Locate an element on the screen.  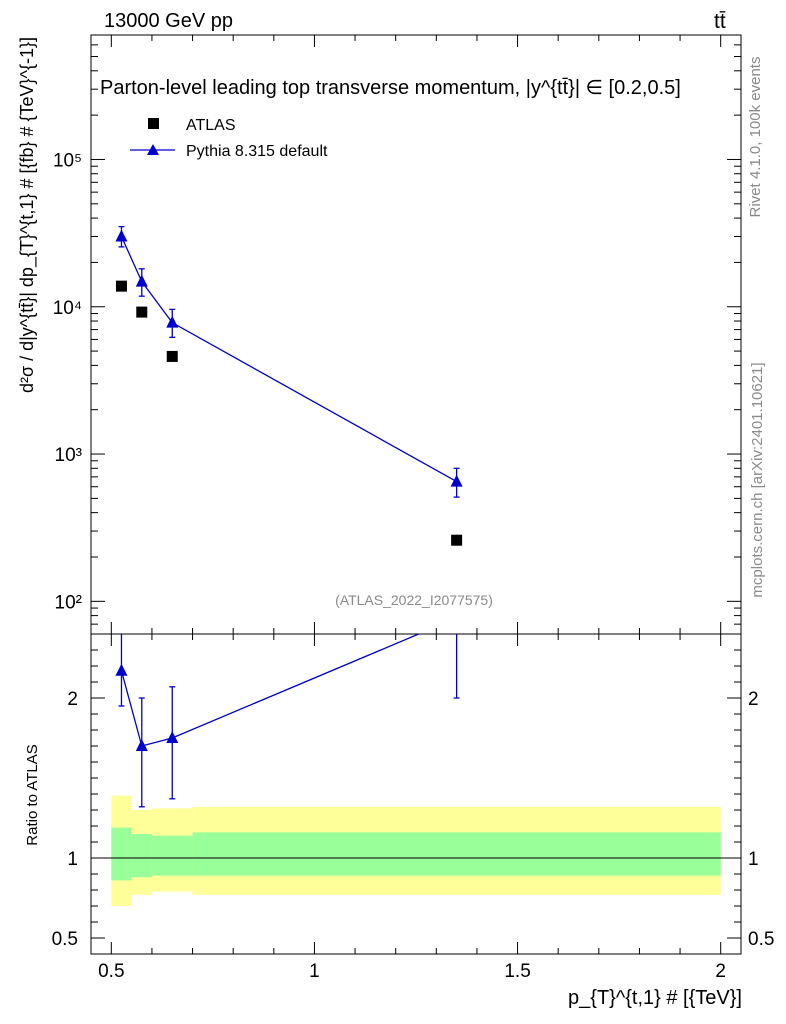
legend-pythia-label: Pythia 8.315 default is located at coordinates (257, 151).